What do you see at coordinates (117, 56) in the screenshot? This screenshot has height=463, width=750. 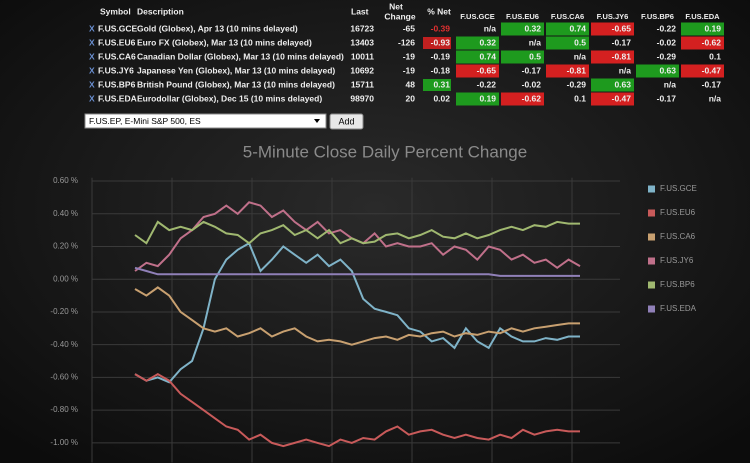 I see `symbol: F.US.CA6` at bounding box center [117, 56].